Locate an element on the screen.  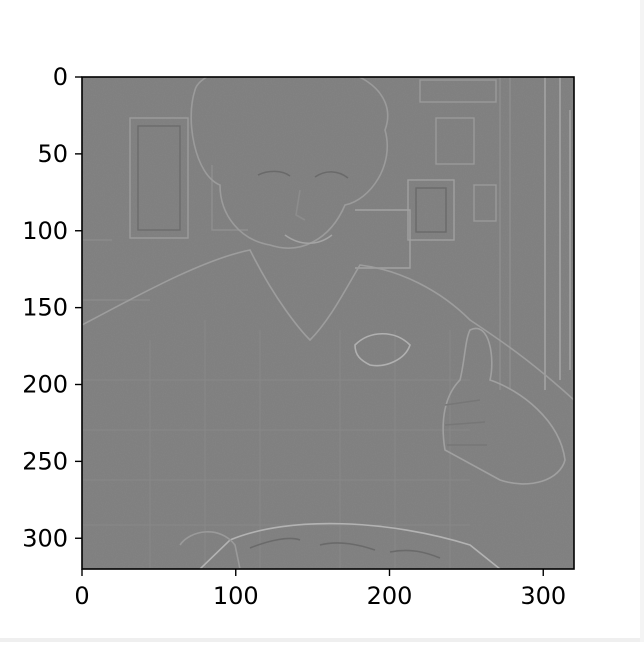
fingers is located at coordinates (465, 422).